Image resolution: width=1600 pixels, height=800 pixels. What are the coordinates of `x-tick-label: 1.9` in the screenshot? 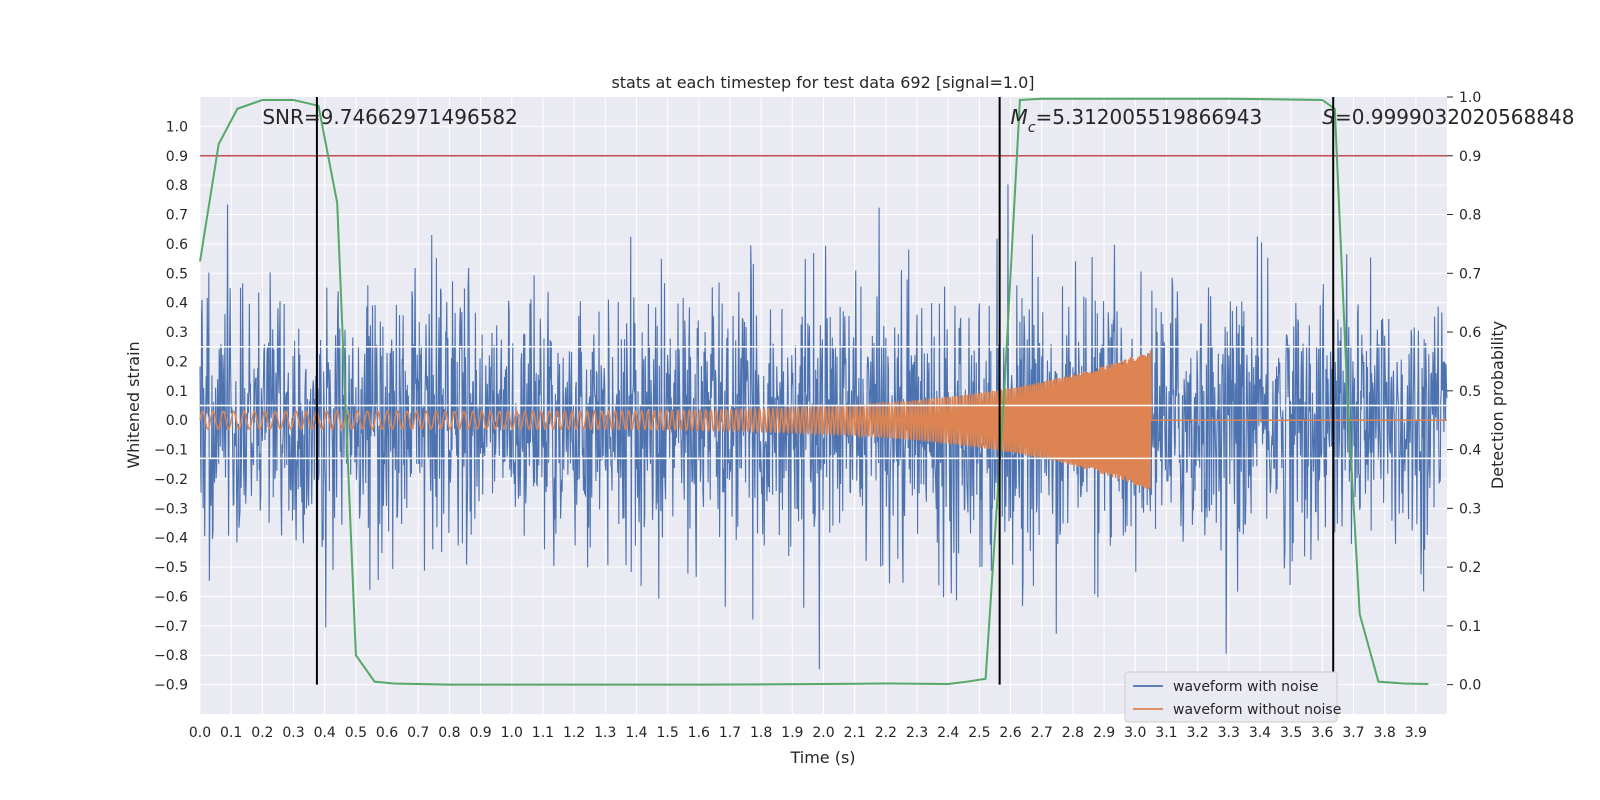 It's located at (792, 733).